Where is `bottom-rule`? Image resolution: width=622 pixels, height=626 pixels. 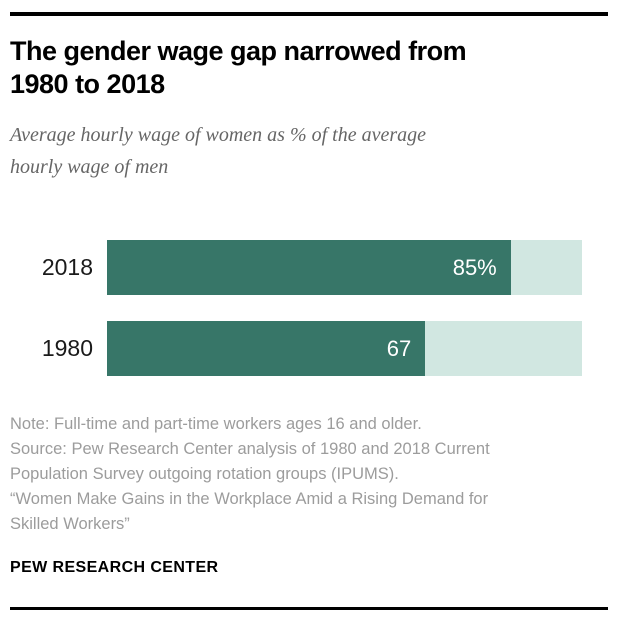 bottom-rule is located at coordinates (309, 608).